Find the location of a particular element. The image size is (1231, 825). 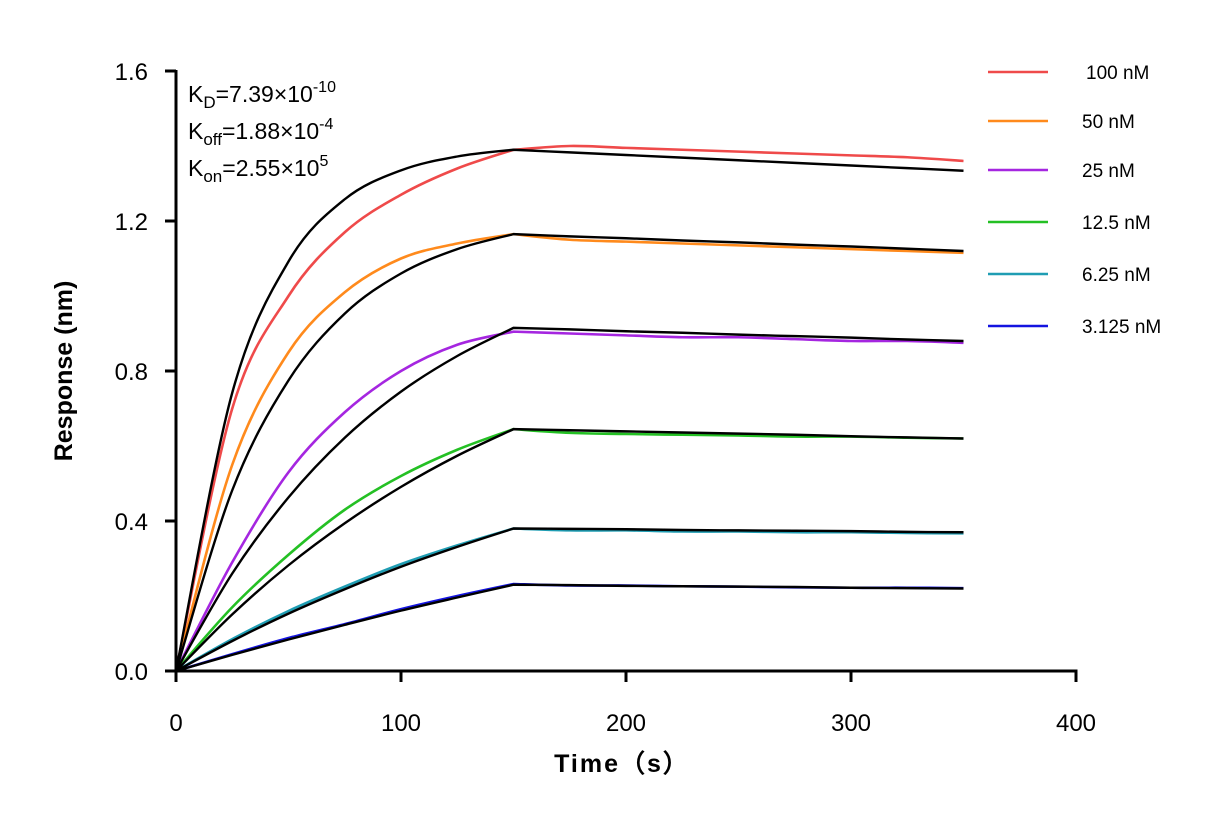

y-tick-label: 0.8 is located at coordinates (131, 372).